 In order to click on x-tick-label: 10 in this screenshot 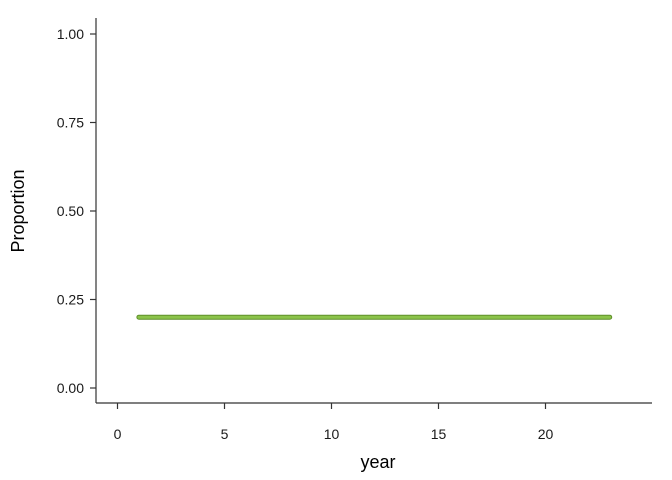, I will do `click(332, 434)`.